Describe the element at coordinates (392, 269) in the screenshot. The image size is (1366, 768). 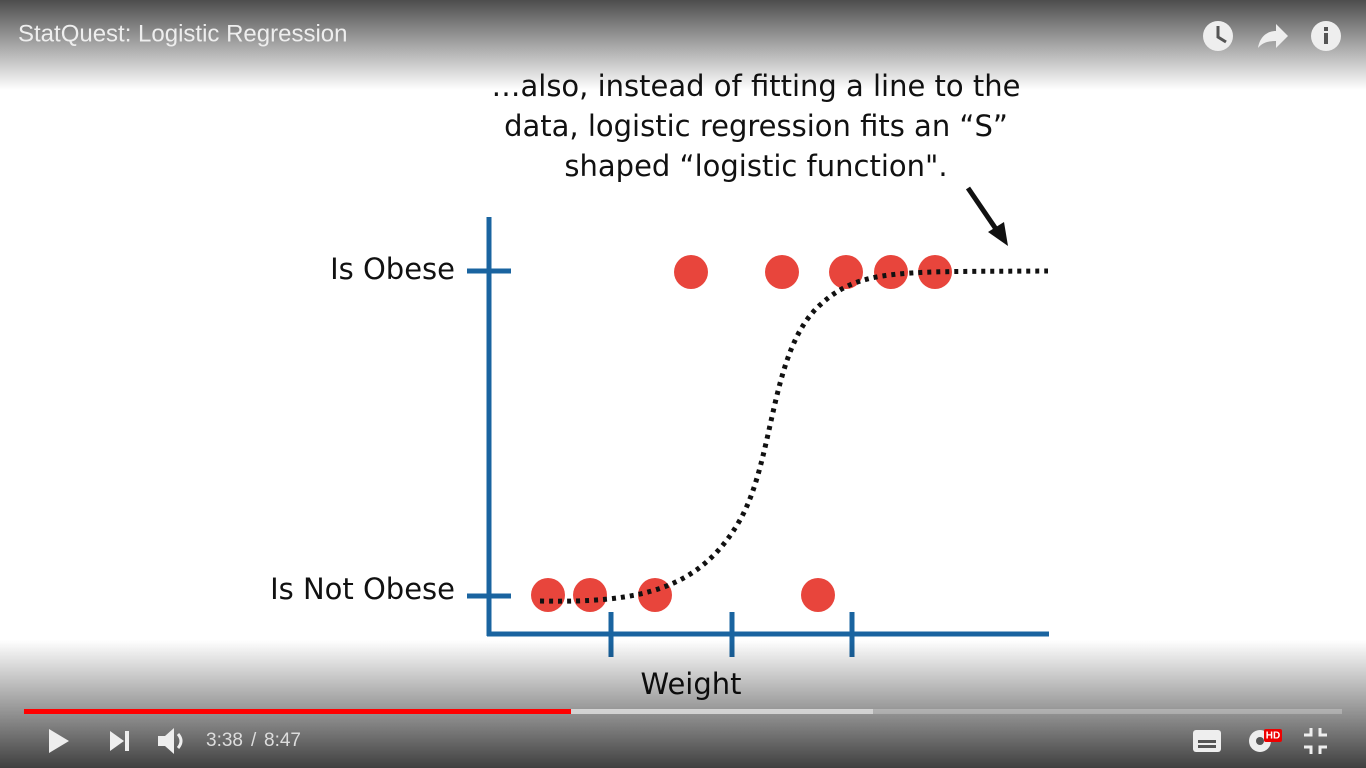
I see `y-label: Is Obese` at that location.